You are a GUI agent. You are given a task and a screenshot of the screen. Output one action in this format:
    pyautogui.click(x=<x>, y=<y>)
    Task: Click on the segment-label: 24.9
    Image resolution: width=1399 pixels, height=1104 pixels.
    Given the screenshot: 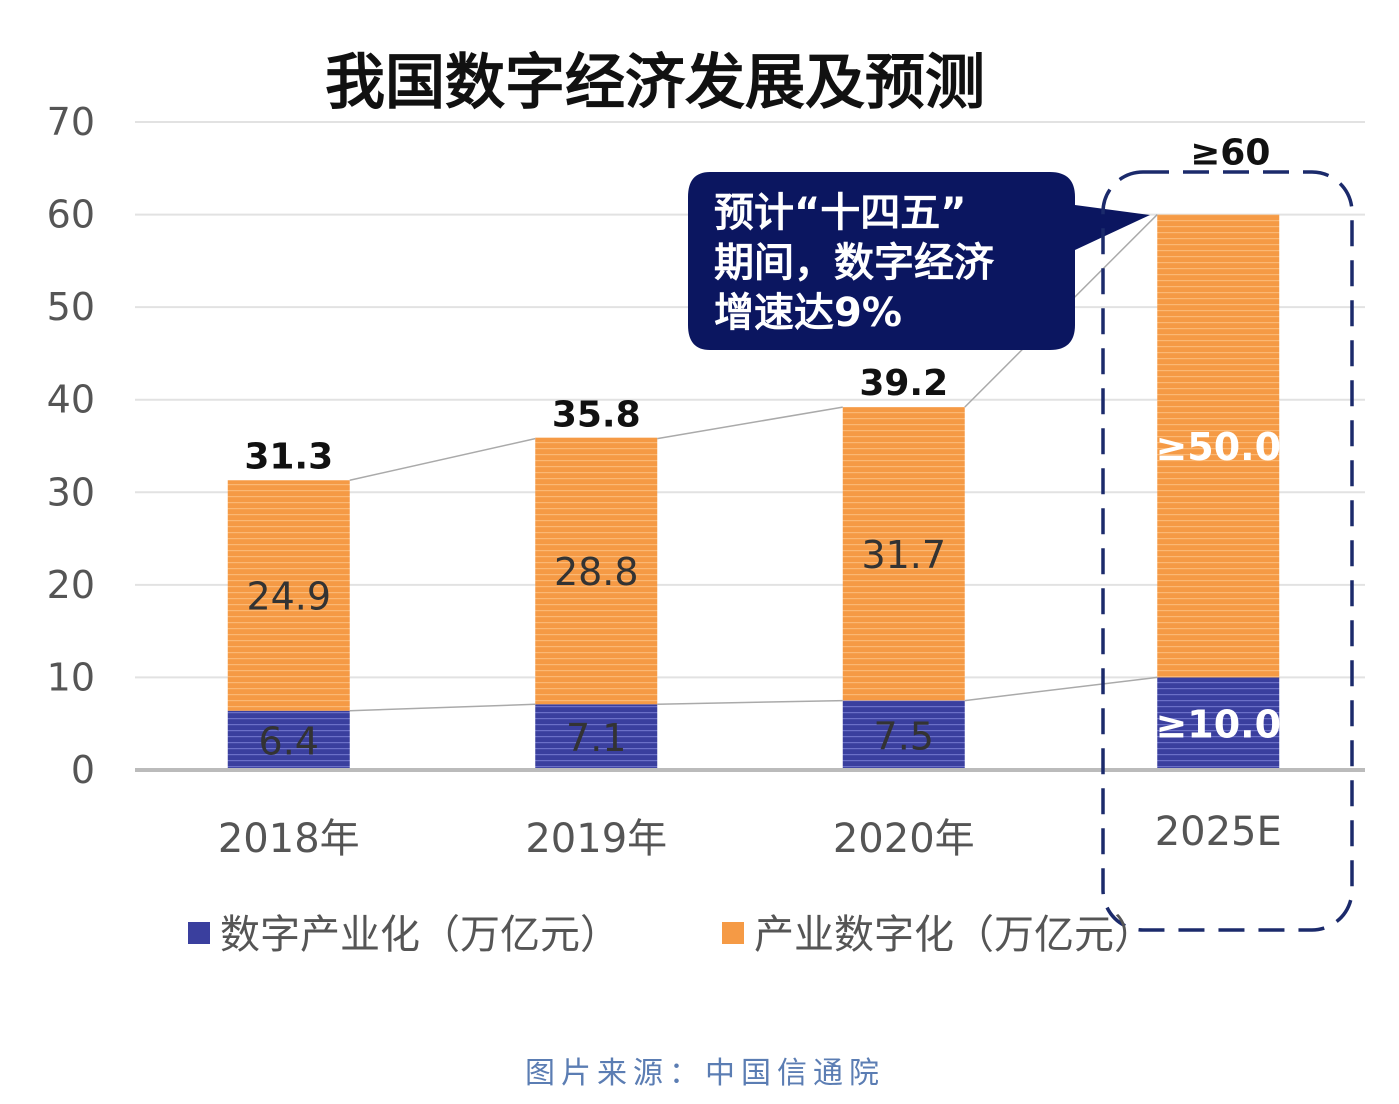 What is the action you would take?
    pyautogui.click(x=288, y=597)
    